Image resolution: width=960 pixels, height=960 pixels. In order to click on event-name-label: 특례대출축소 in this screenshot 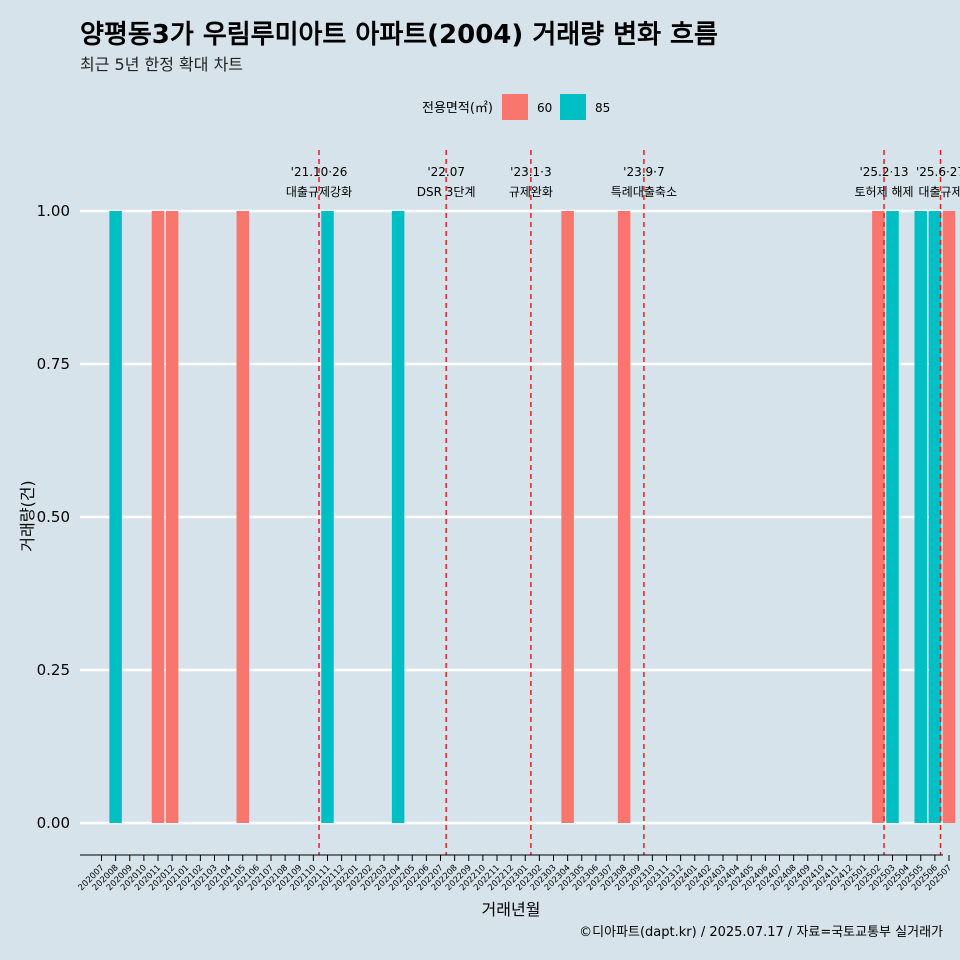, I will do `click(644, 192)`.